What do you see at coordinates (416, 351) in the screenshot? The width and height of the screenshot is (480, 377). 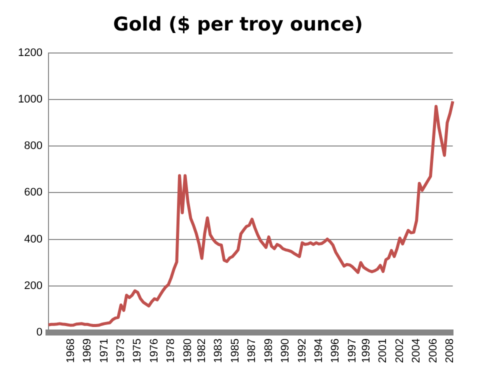 I see `x-tick-label: 2004` at bounding box center [416, 351].